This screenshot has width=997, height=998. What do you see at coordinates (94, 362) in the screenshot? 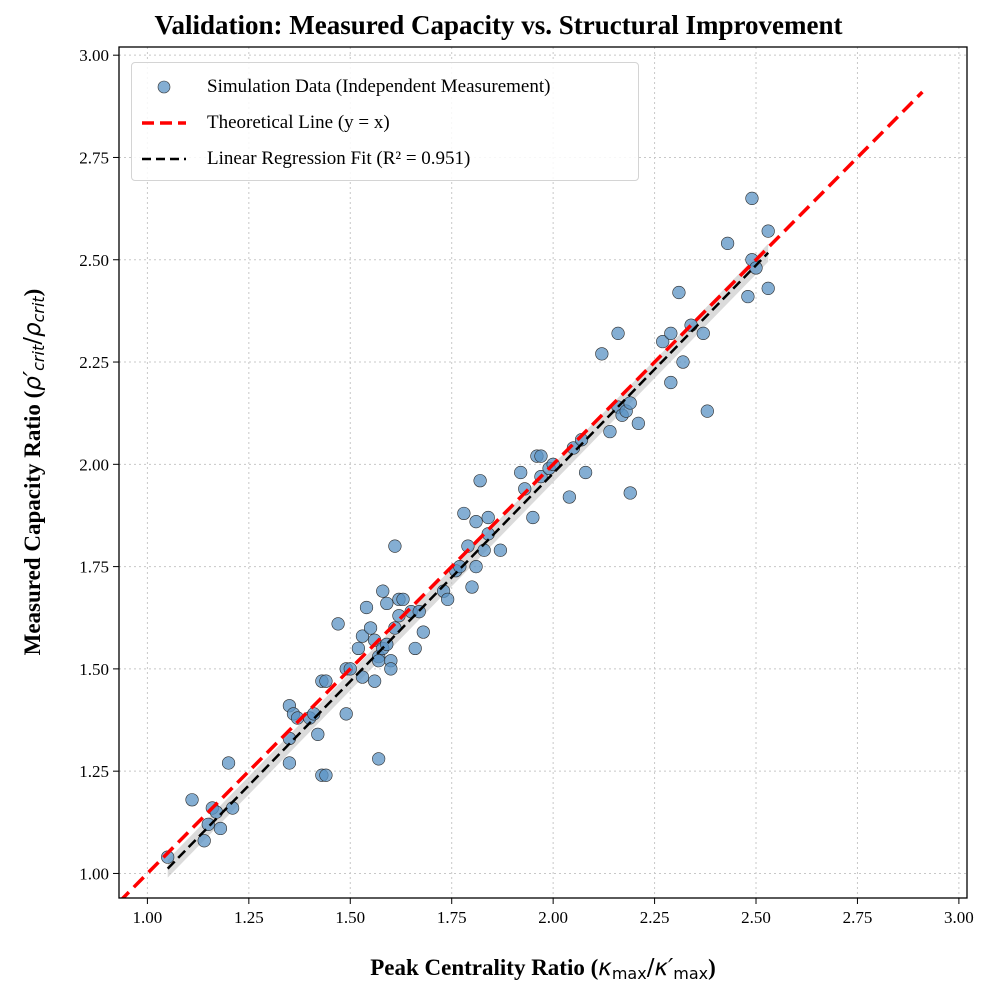
I see `y-tick-label: 2.25` at bounding box center [94, 362].